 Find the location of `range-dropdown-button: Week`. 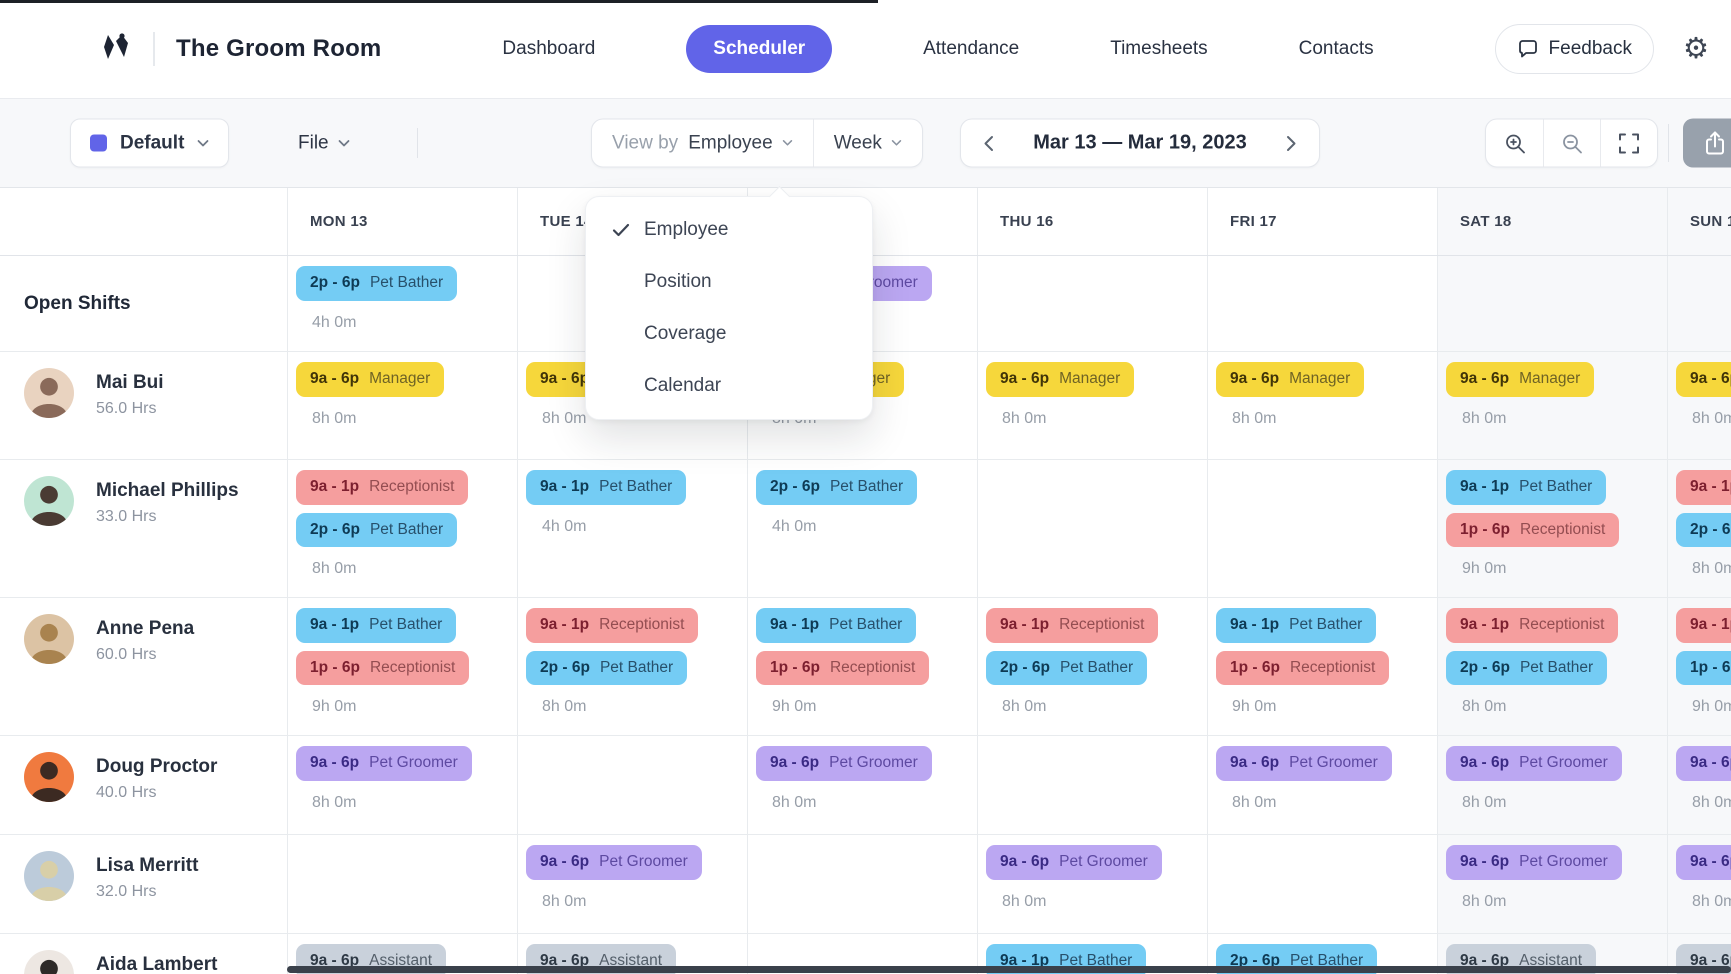

range-dropdown-button: Week is located at coordinates (867, 143).